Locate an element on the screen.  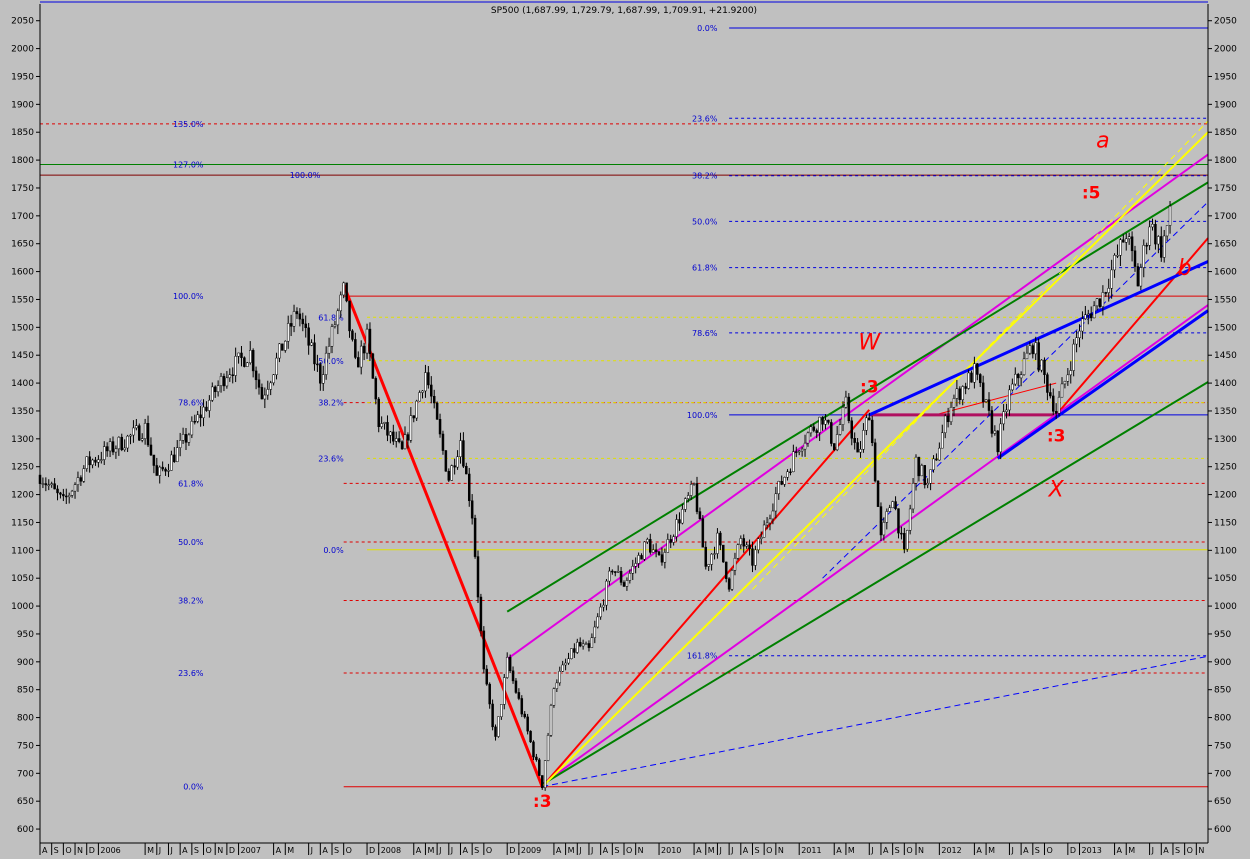
y-tick-label: 1300 is located at coordinates (1225, 440).